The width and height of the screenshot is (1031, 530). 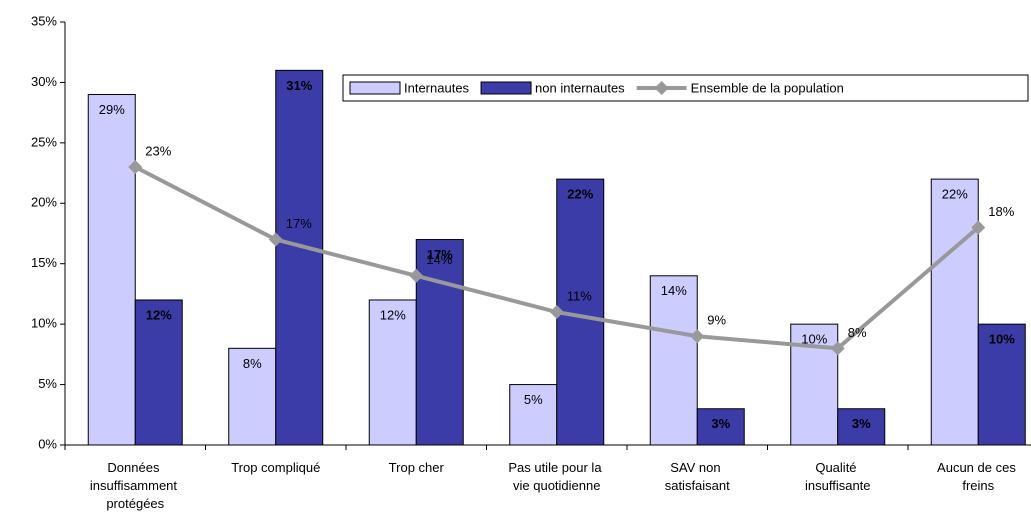 I want to click on y-tick-label: 15%, so click(x=44, y=262).